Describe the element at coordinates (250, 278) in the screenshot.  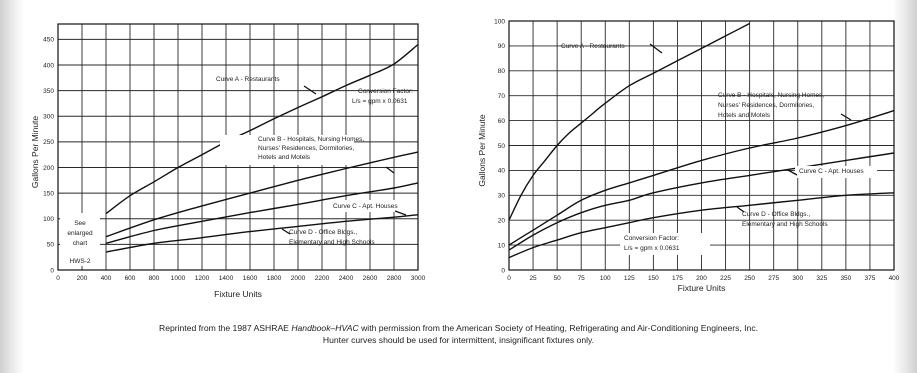
I see `x-tick-label: 1600` at that location.